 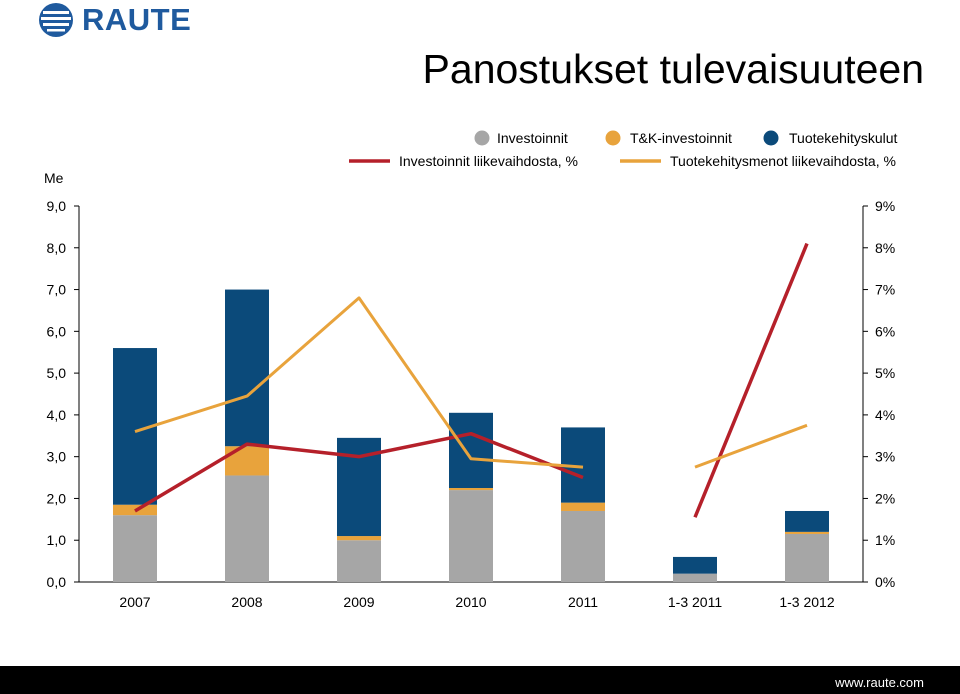 What do you see at coordinates (57, 415) in the screenshot?
I see `y-left-tick-label: 4,0` at bounding box center [57, 415].